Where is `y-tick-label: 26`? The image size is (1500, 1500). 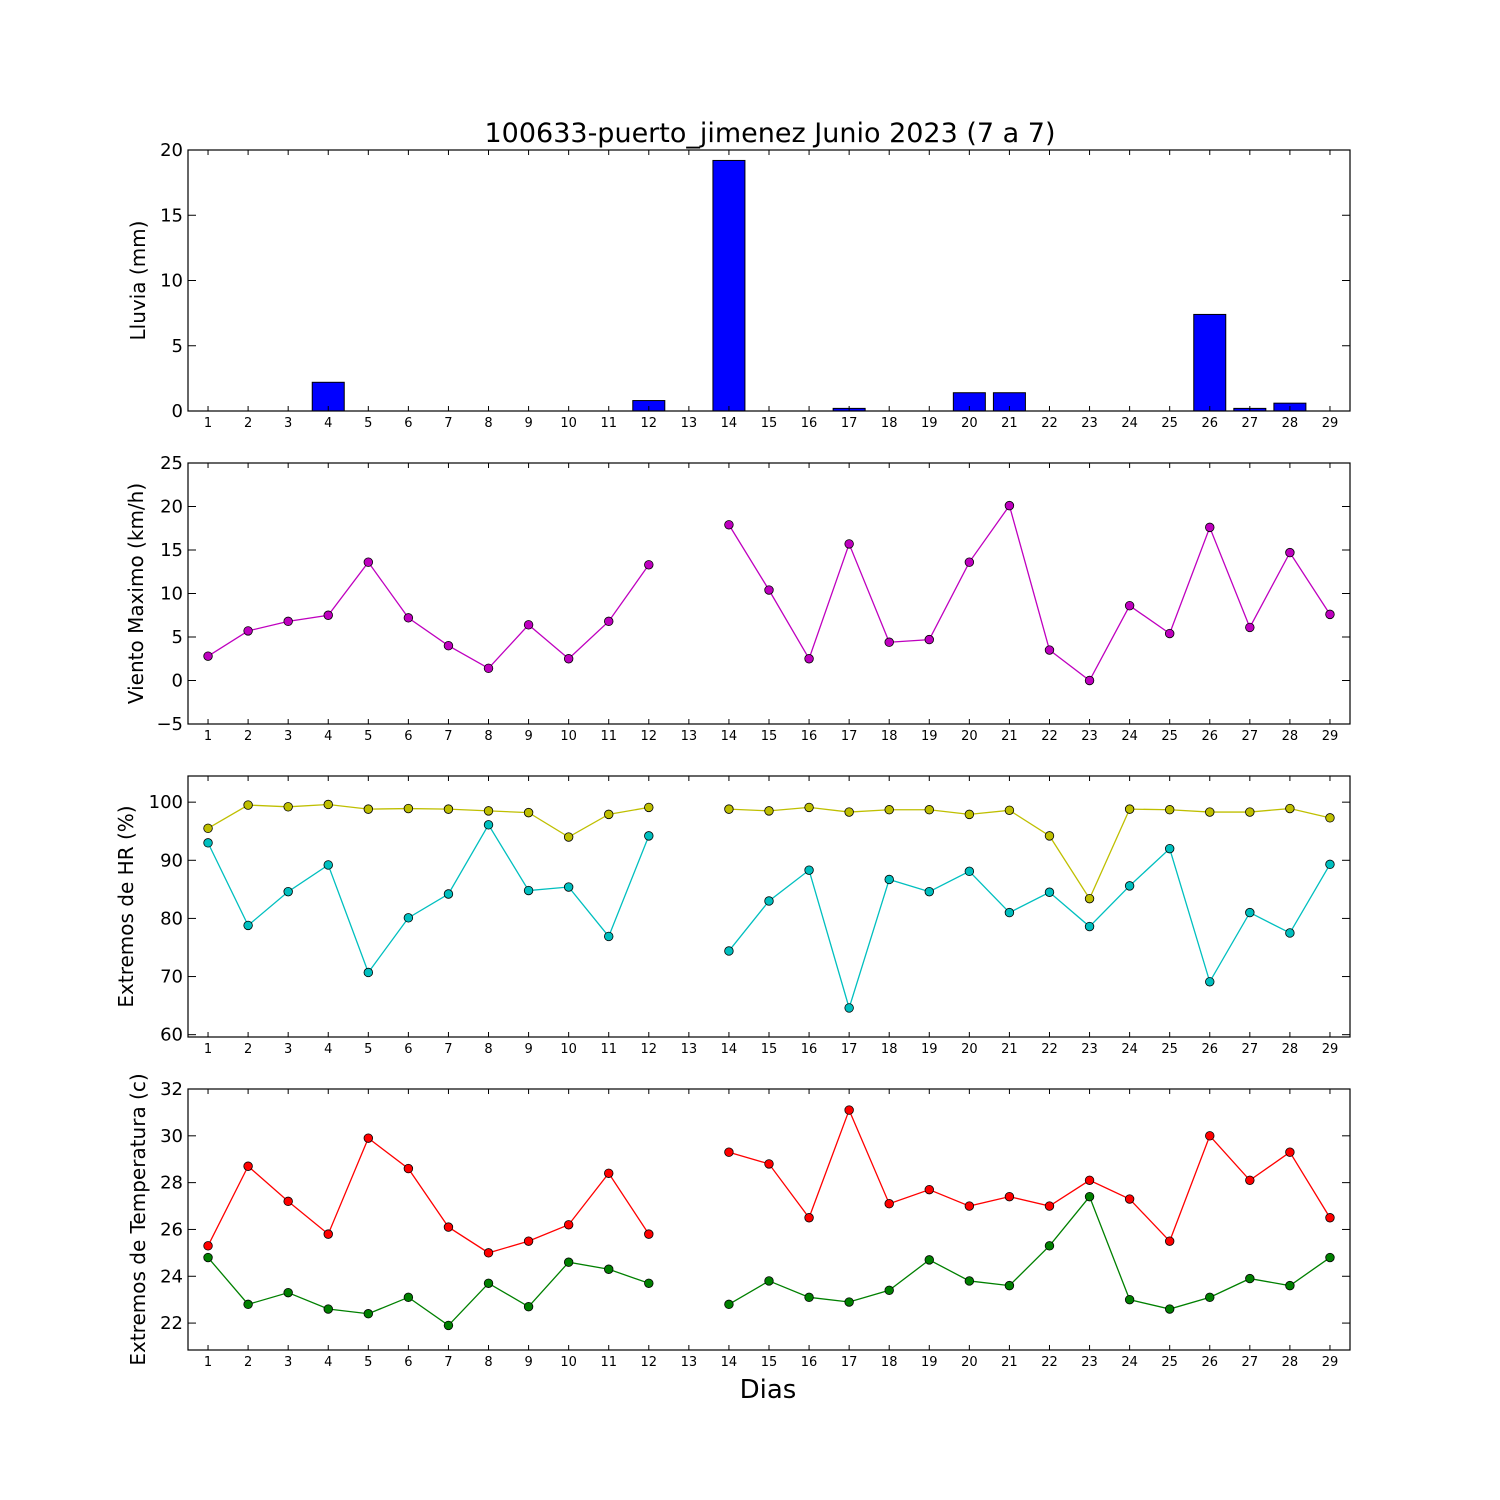
y-tick-label: 26 is located at coordinates (171, 1229).